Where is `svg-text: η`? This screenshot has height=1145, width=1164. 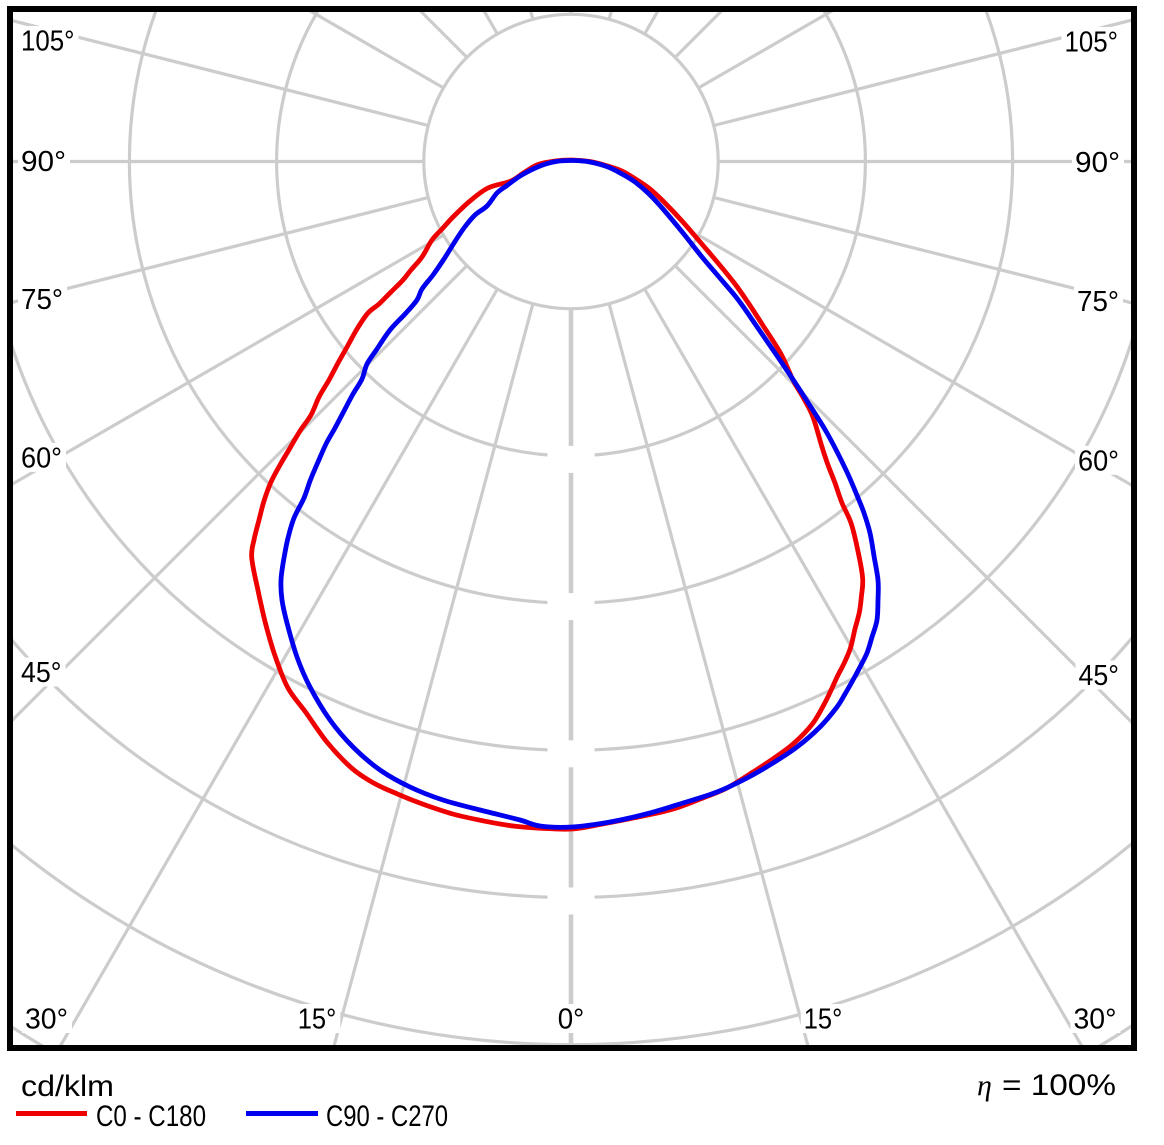 svg-text: η is located at coordinates (984, 1085).